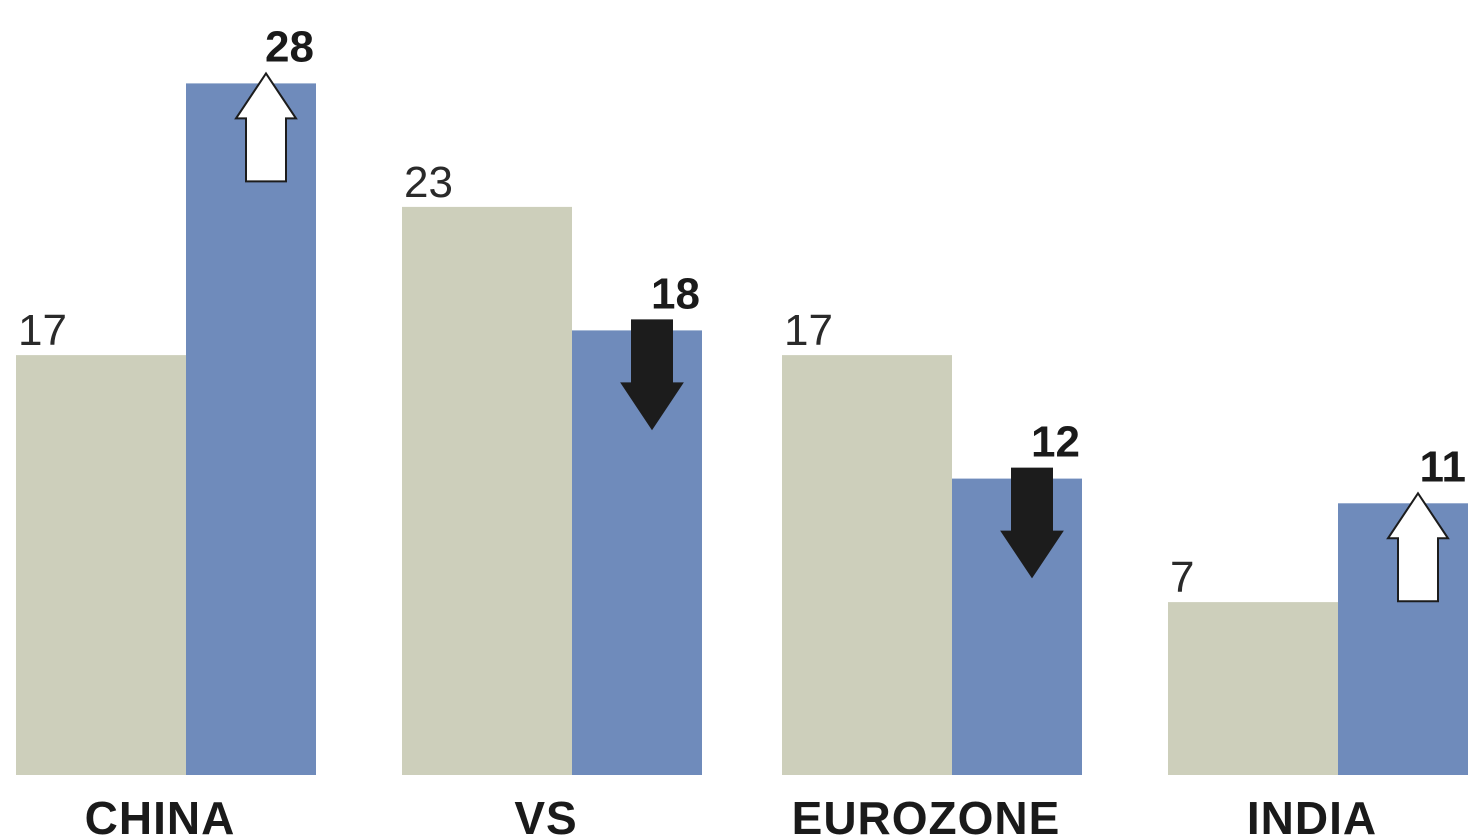  What do you see at coordinates (652, 375) in the screenshot?
I see `arrow-down-icon-vs` at bounding box center [652, 375].